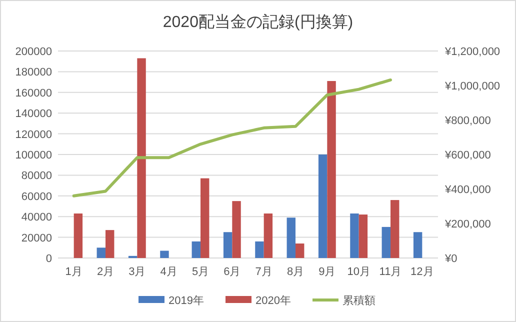 The width and height of the screenshot is (516, 322). I want to click on x-tick-label: 6月, so click(232, 272).